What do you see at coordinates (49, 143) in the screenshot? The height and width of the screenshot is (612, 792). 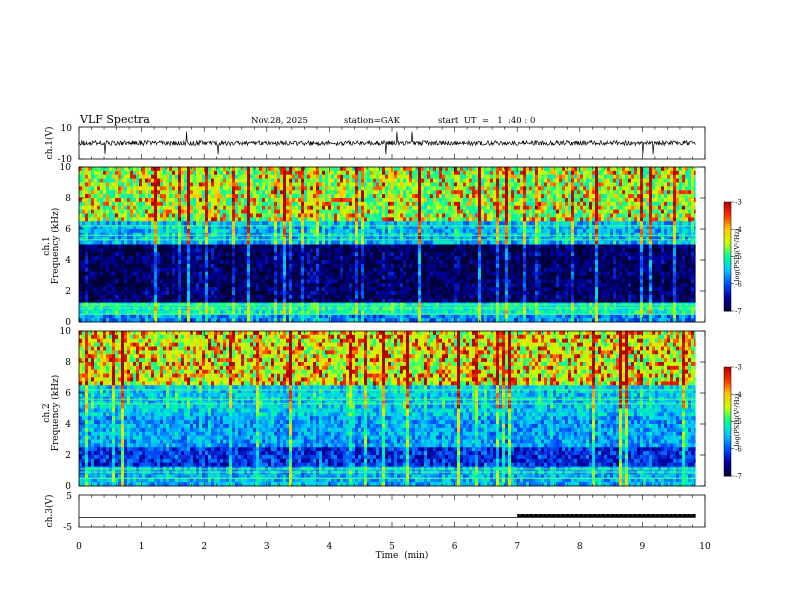 I see `ch1-waveform-ylabel: ch.1(V)` at bounding box center [49, 143].